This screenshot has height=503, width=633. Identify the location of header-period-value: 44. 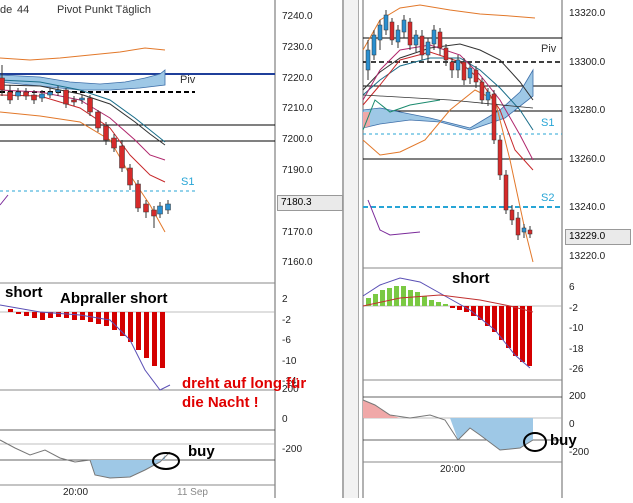
(23, 10).